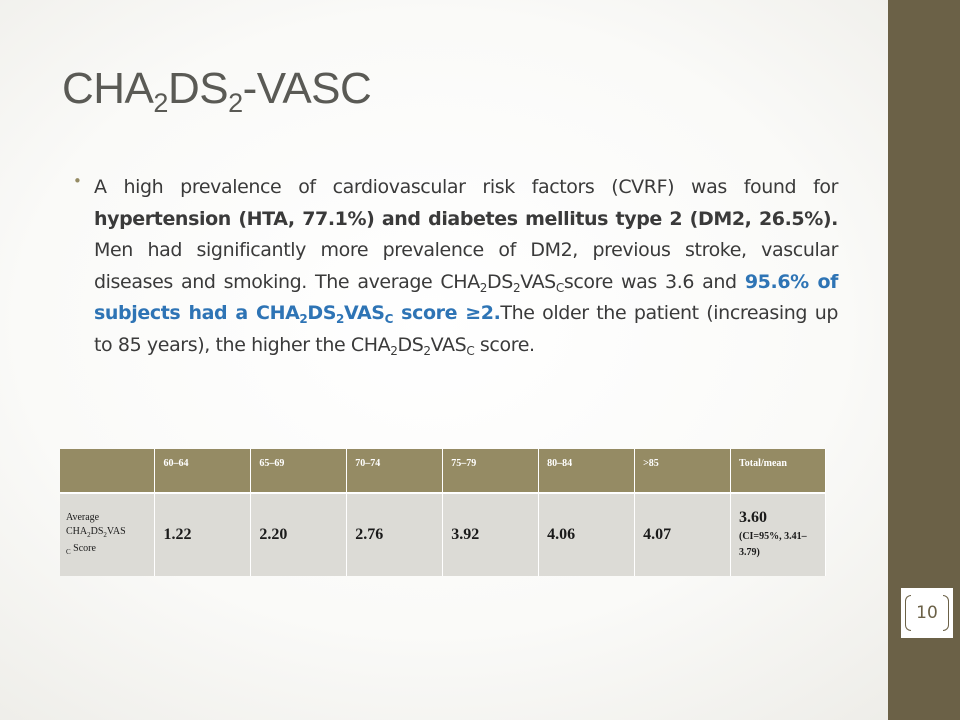 This screenshot has width=960, height=720. I want to click on table-header-cell: Total/mean, so click(778, 471).